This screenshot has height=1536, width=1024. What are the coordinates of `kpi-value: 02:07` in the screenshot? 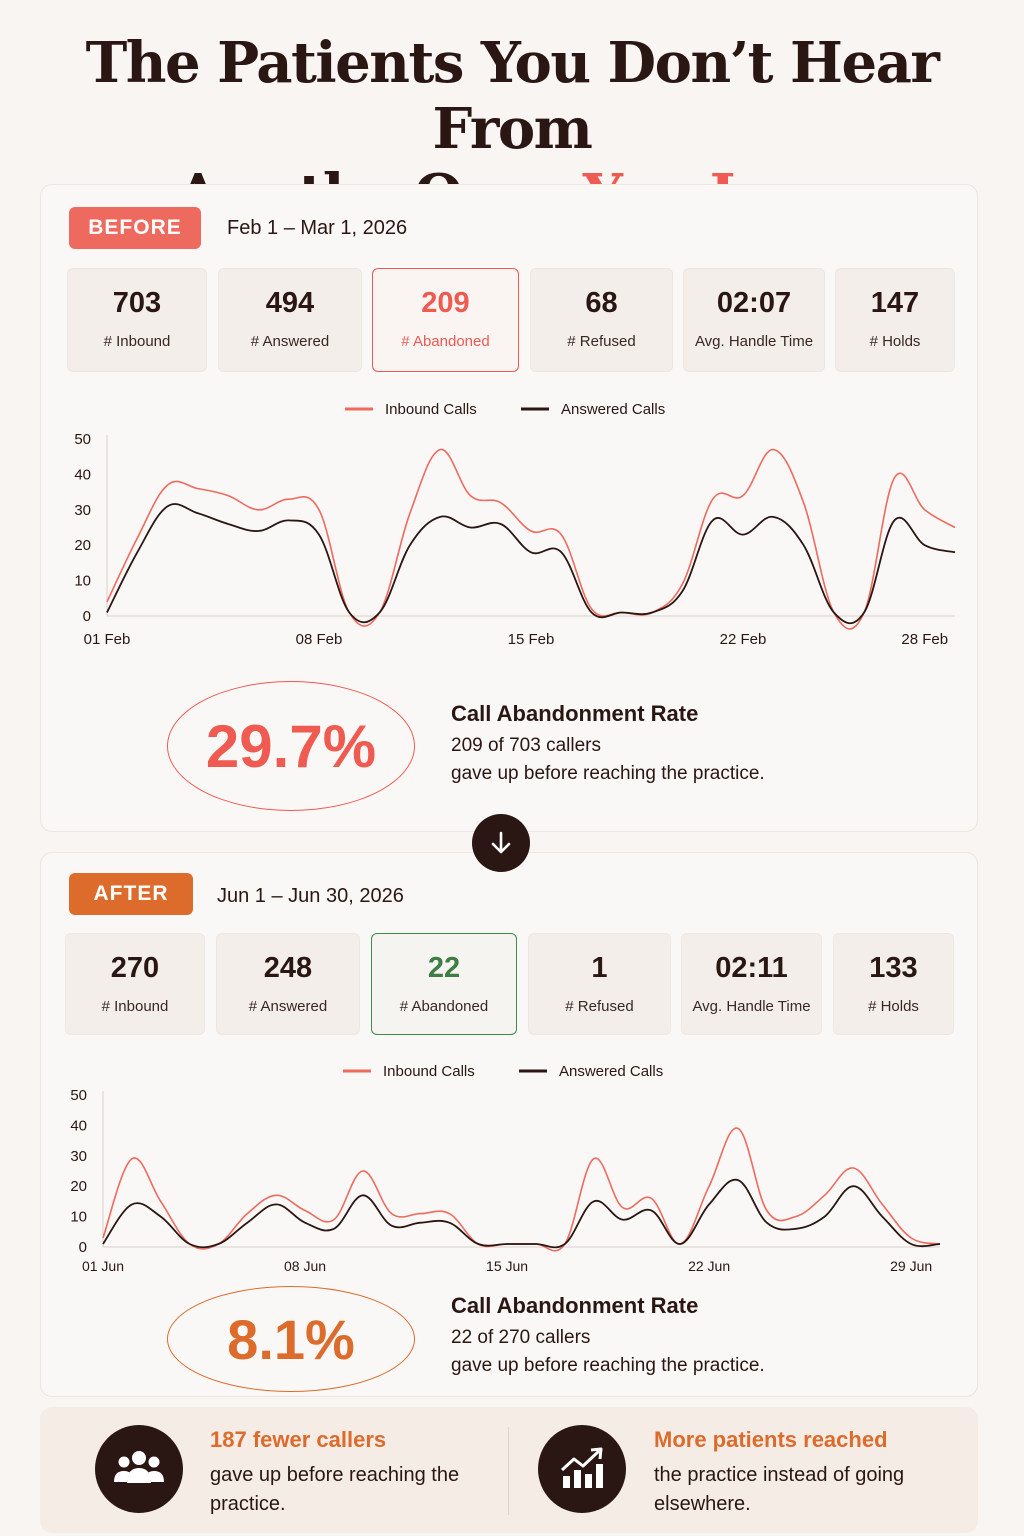 It's located at (754, 303).